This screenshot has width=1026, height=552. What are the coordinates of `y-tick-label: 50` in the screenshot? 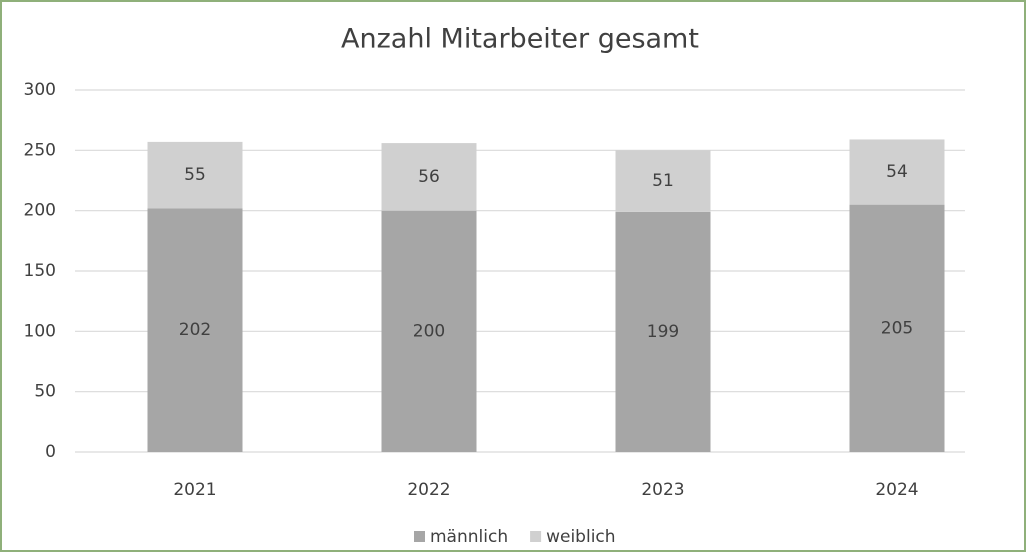 It's located at (45, 392).